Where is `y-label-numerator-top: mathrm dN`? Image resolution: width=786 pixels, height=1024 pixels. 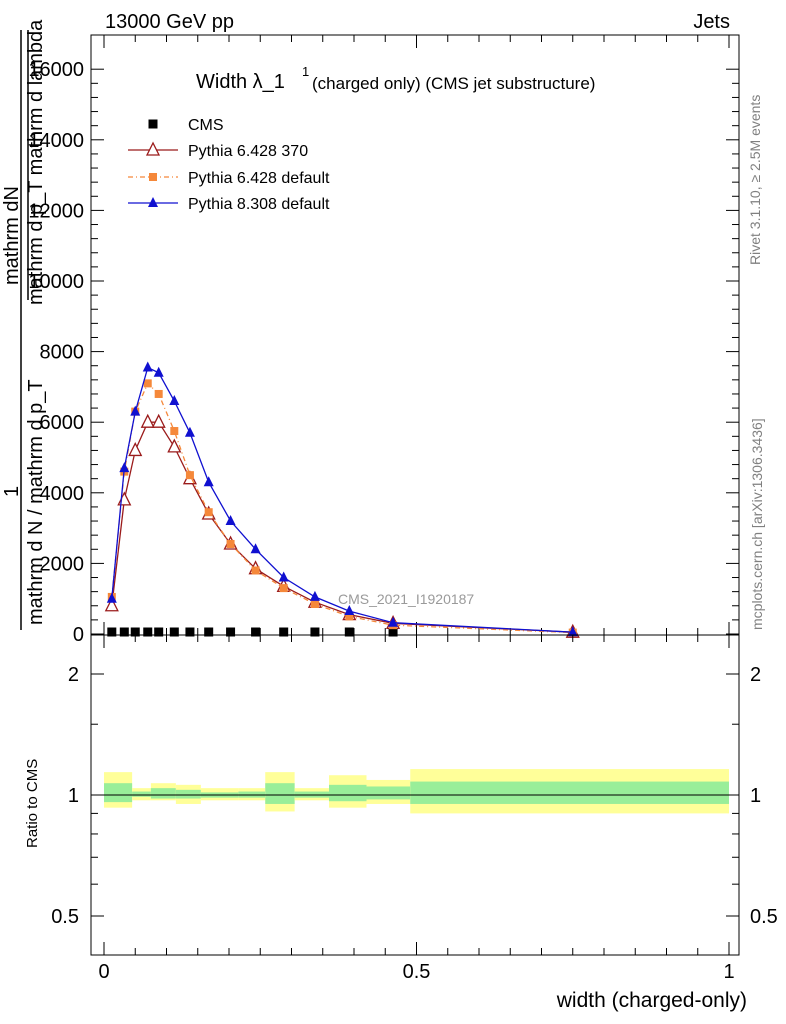 y-label-numerator-top: mathrm dN is located at coordinates (12, 235).